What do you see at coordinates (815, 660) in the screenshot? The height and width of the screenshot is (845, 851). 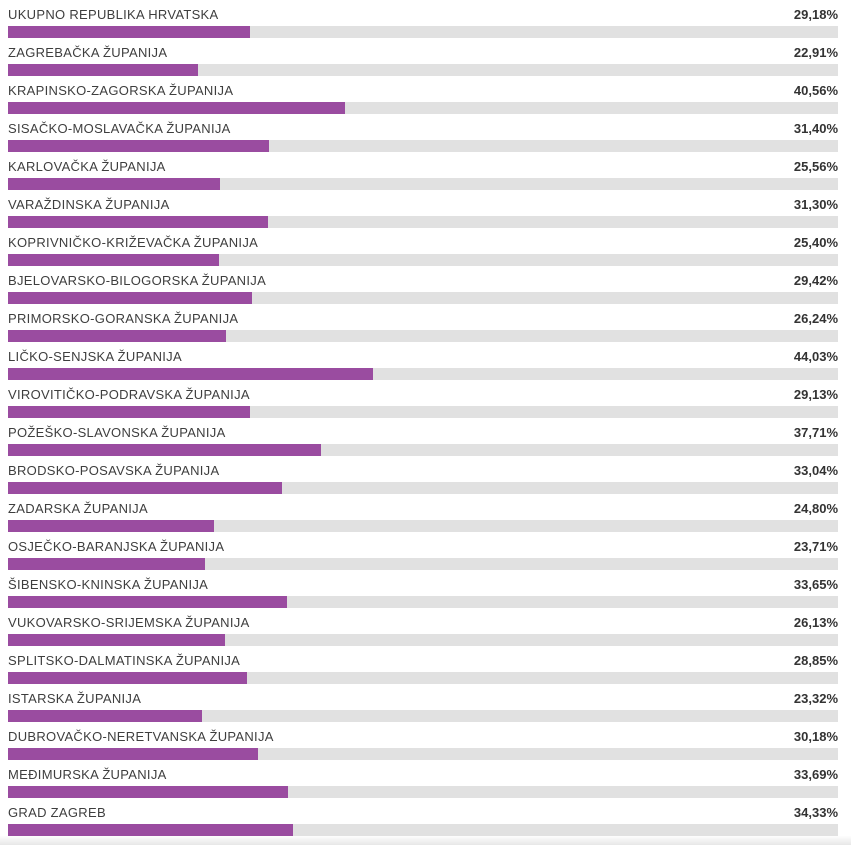 I see `value-label: 28,85%` at bounding box center [815, 660].